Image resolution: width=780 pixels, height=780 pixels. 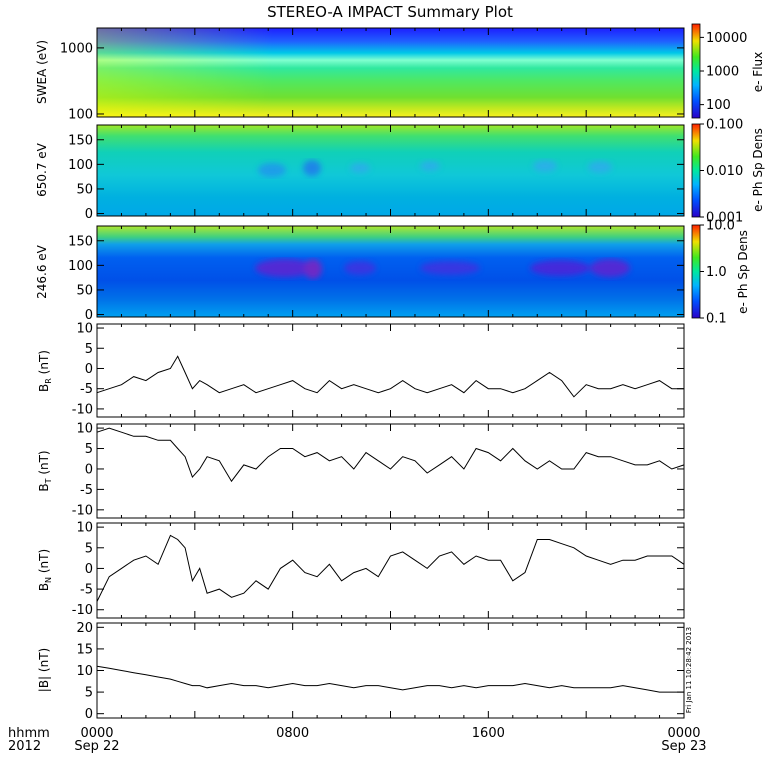 I want to click on bt-ylabel: BT (nT), so click(x=45, y=470).